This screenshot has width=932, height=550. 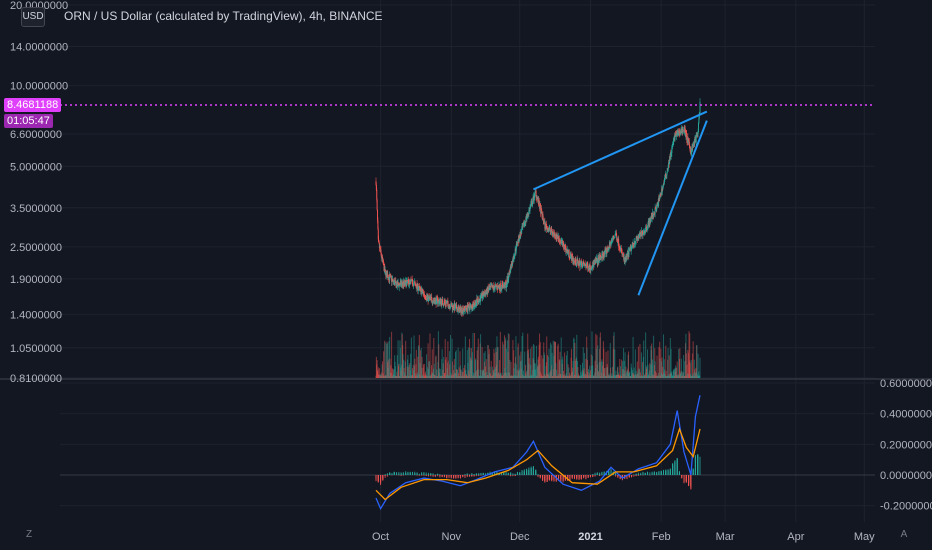 What do you see at coordinates (904, 534) in the screenshot?
I see `auto-scale-button: A` at bounding box center [904, 534].